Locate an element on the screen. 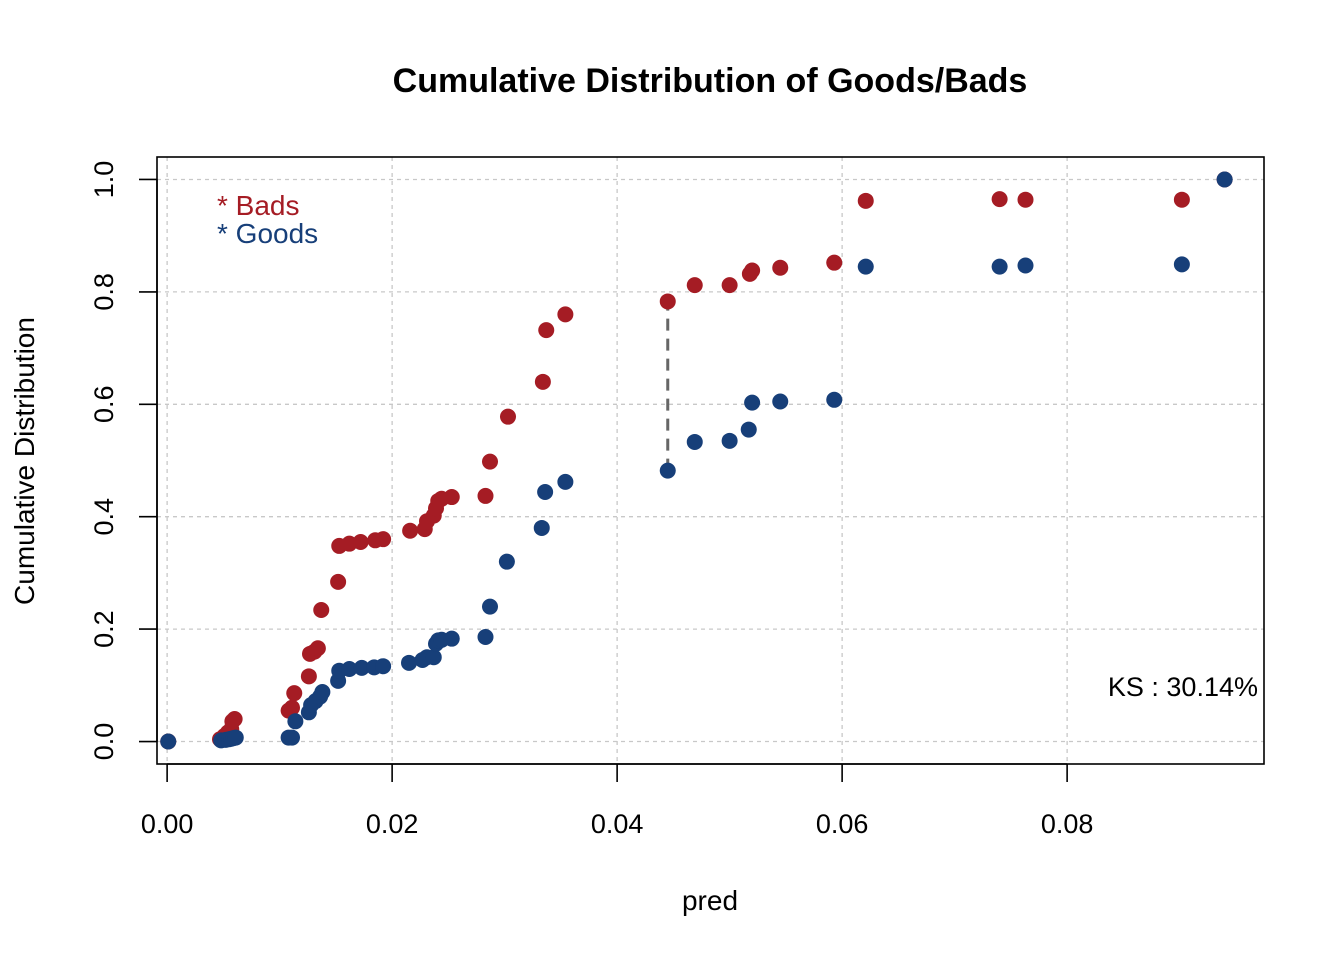 The width and height of the screenshot is (1344, 960). y-tick-label-0: 0.0 is located at coordinates (104, 742).